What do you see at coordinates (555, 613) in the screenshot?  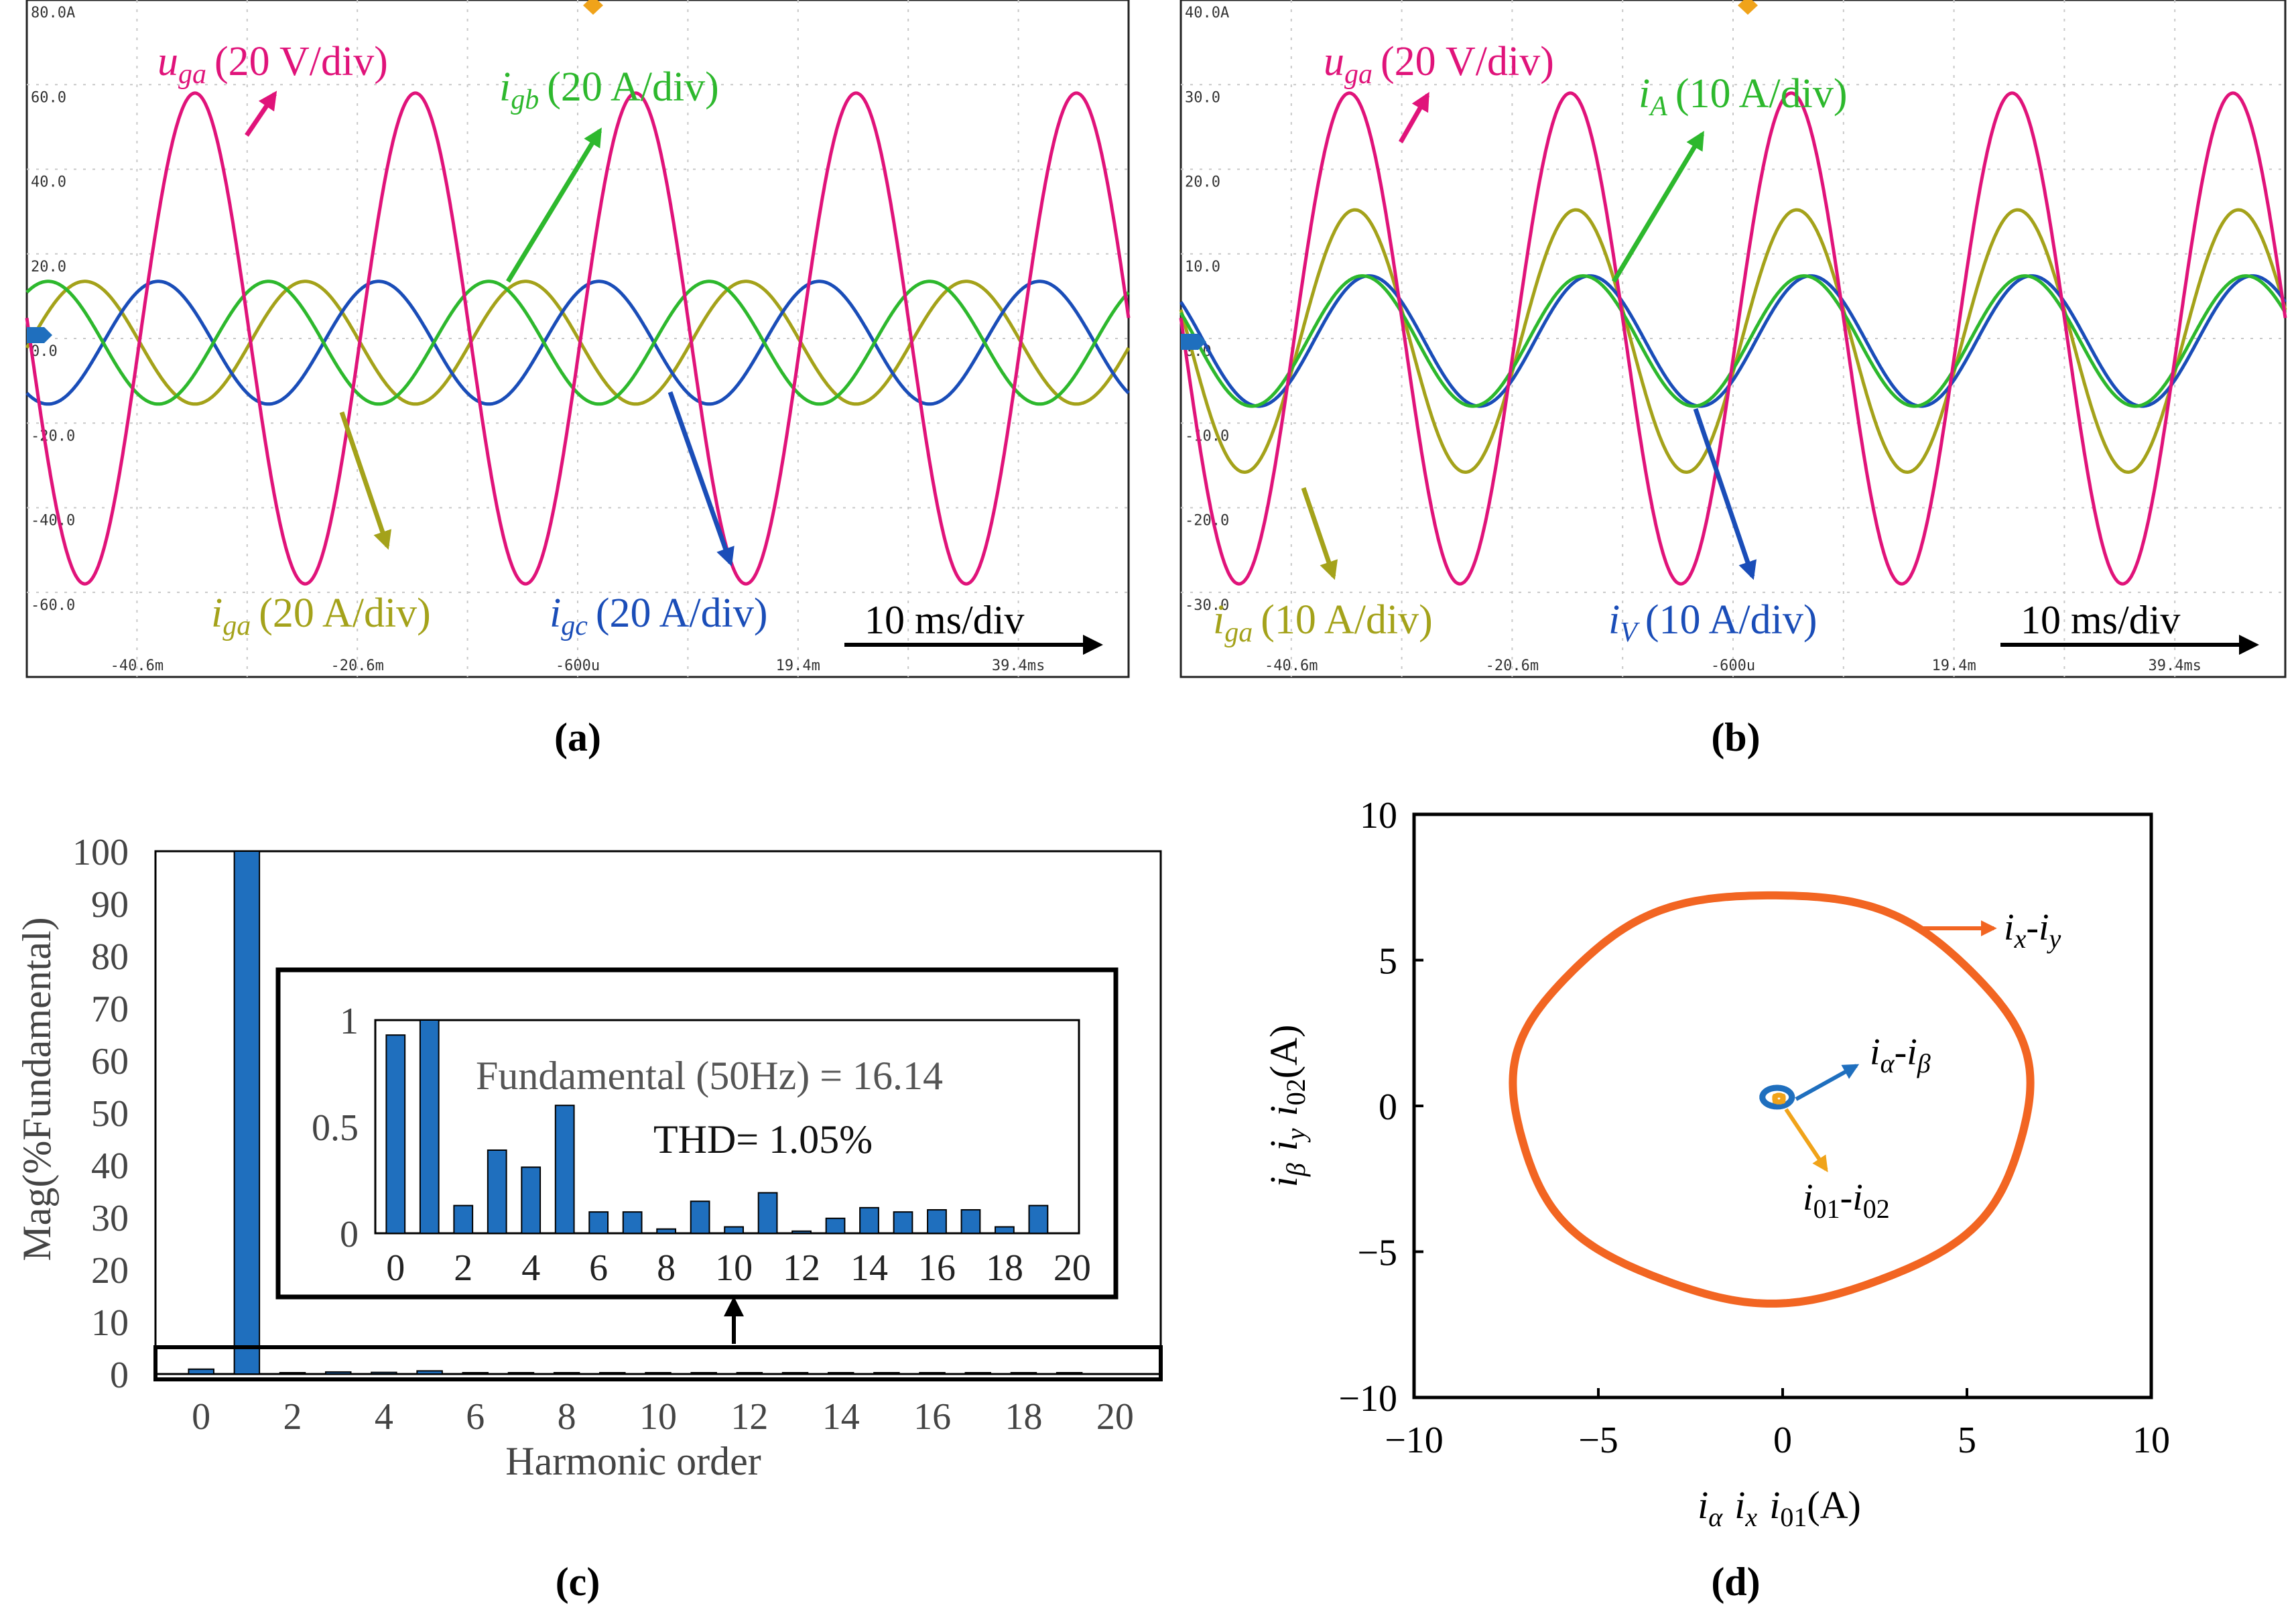 I see `panel-a-i-gc-base: i` at bounding box center [555, 613].